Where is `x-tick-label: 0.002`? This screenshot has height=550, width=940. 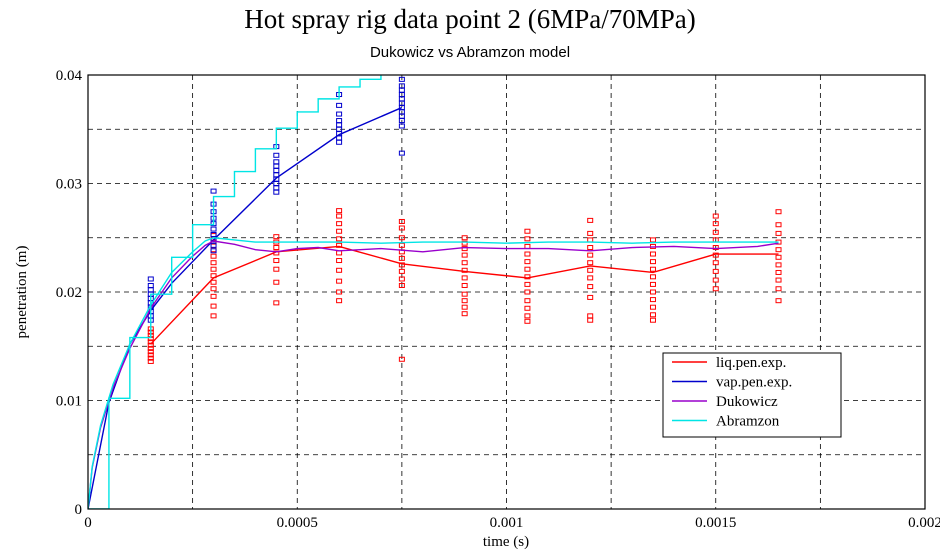
x-tick-label: 0.002 is located at coordinates (924, 523).